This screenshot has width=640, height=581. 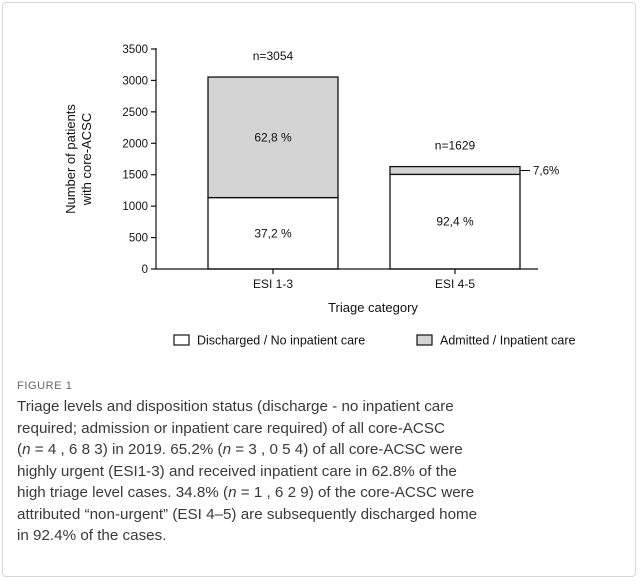 I want to click on x-tick-label-0: ESI 1-3, so click(x=273, y=284).